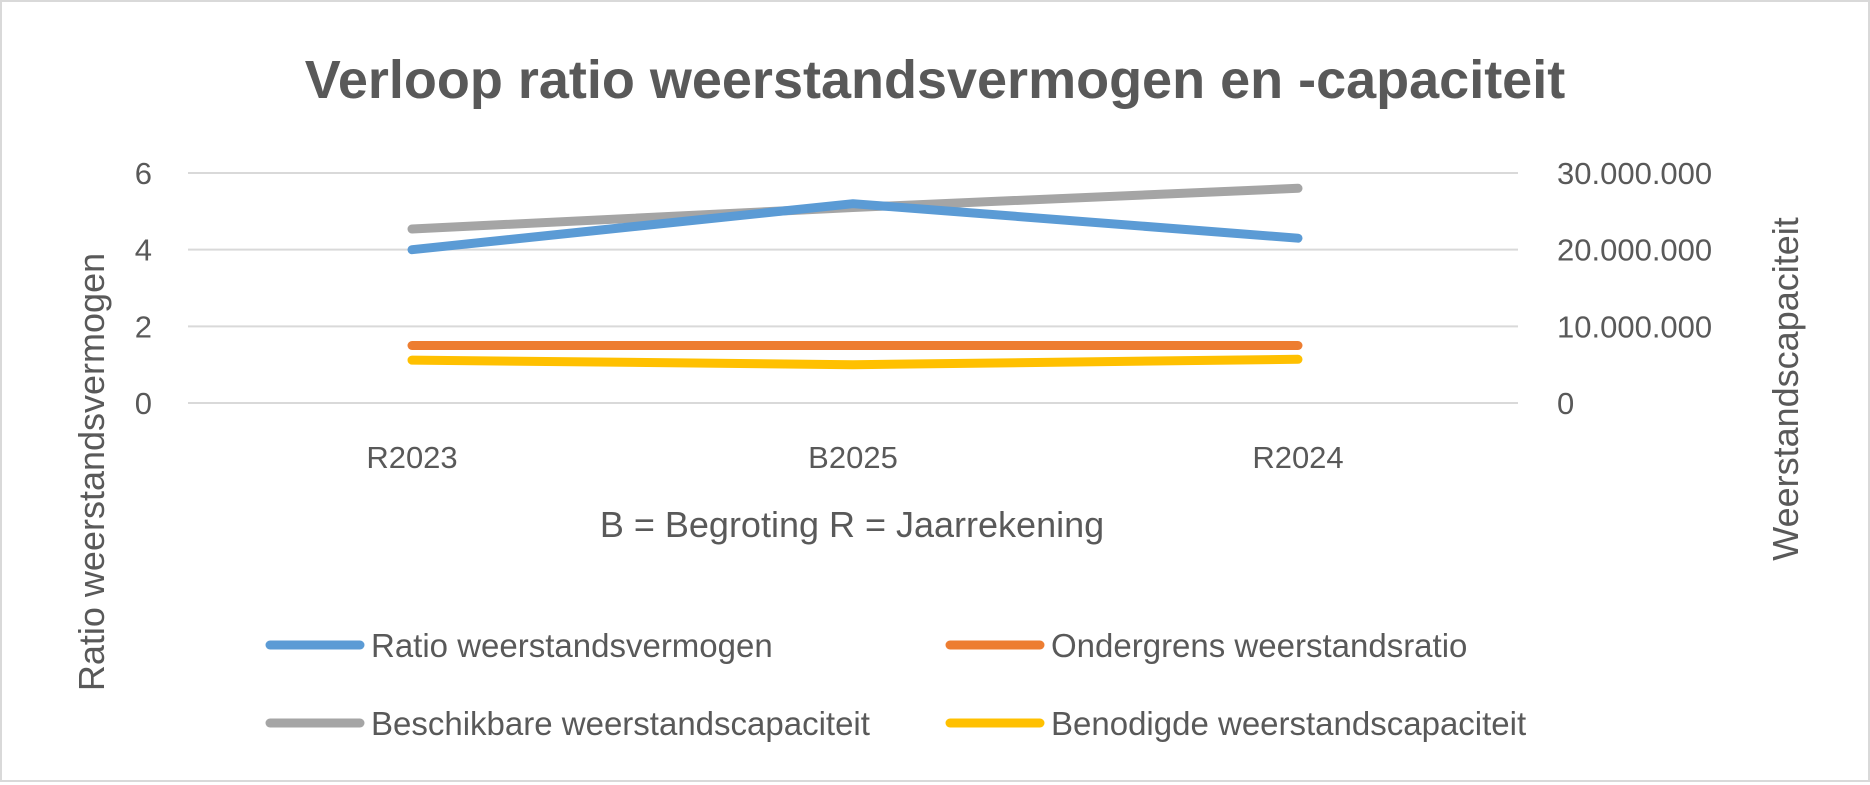  What do you see at coordinates (855, 276) in the screenshot?
I see `series-lines` at bounding box center [855, 276].